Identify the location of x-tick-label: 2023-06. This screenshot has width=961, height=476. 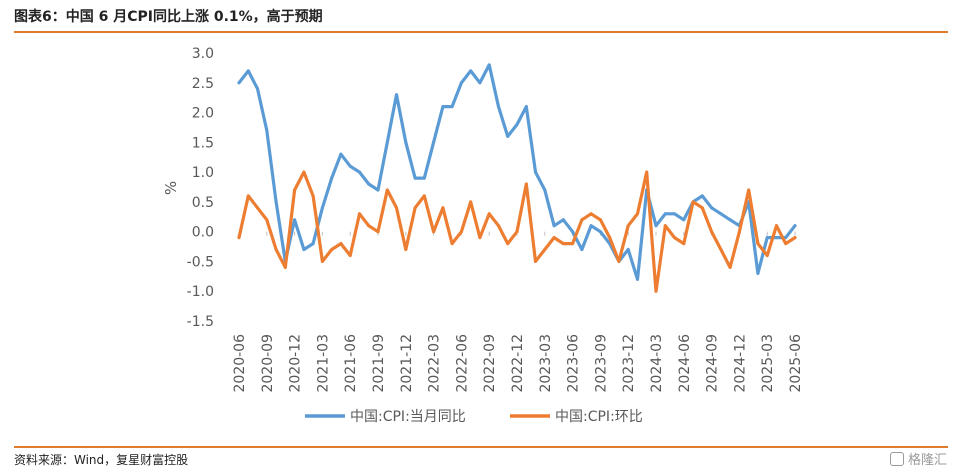
(574, 363).